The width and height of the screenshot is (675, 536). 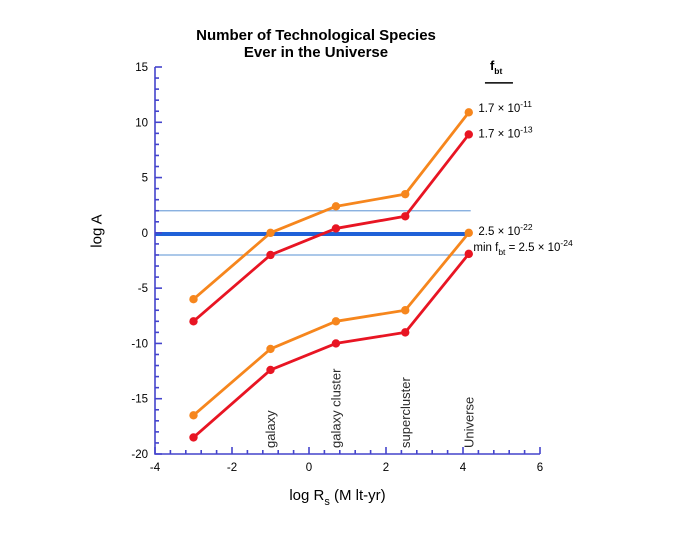 What do you see at coordinates (463, 468) in the screenshot?
I see `x-tick-label-4: 4` at bounding box center [463, 468].